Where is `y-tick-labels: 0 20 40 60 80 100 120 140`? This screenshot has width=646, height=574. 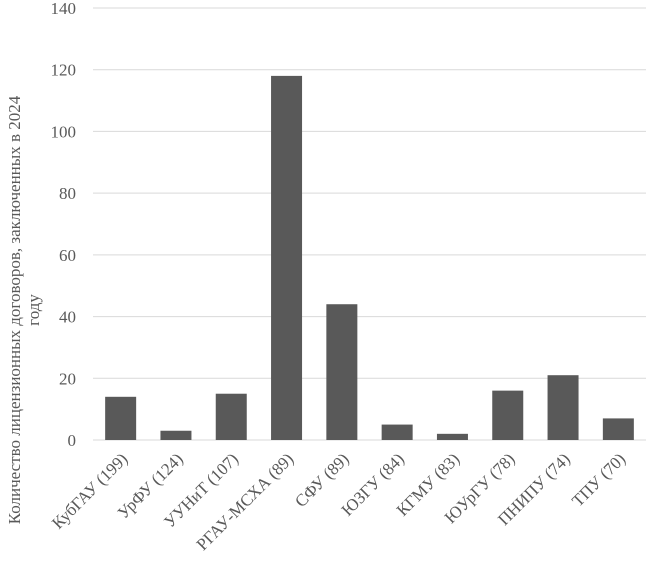
y-tick-labels: 0 20 40 60 80 100 120 140 is located at coordinates (64, 225).